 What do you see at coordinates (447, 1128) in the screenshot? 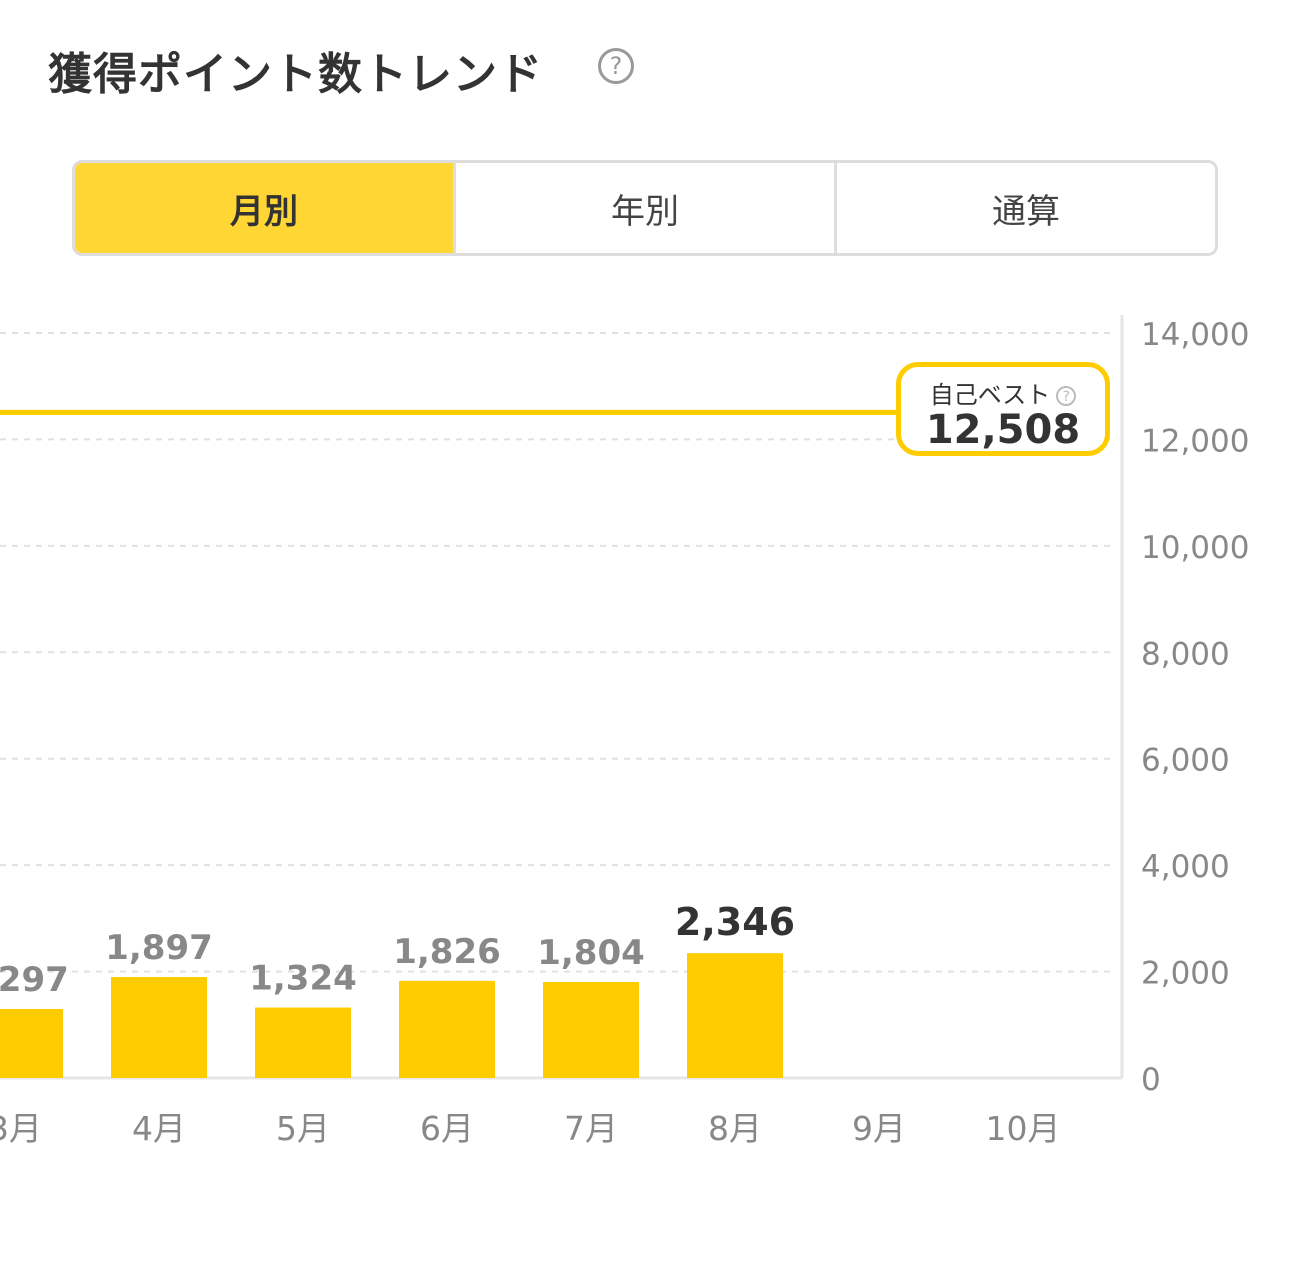
I see `x-tick-label: 6月` at bounding box center [447, 1128].